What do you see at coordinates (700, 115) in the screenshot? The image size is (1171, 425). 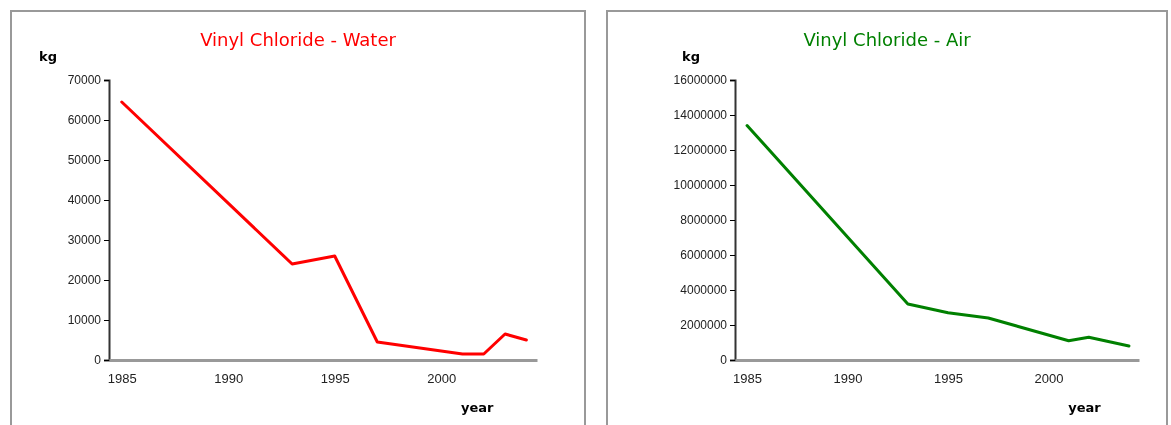 I see `y-tick-label: 14000000` at bounding box center [700, 115].